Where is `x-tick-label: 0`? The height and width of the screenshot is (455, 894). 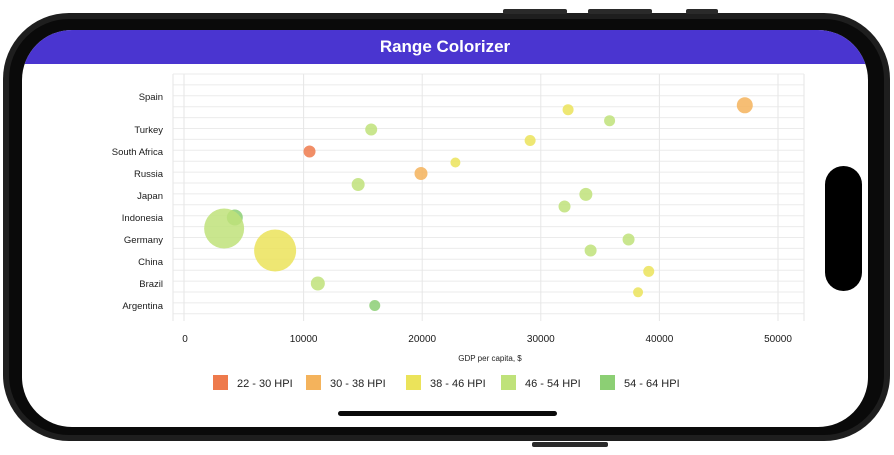
x-tick-label: 0 is located at coordinates (185, 339).